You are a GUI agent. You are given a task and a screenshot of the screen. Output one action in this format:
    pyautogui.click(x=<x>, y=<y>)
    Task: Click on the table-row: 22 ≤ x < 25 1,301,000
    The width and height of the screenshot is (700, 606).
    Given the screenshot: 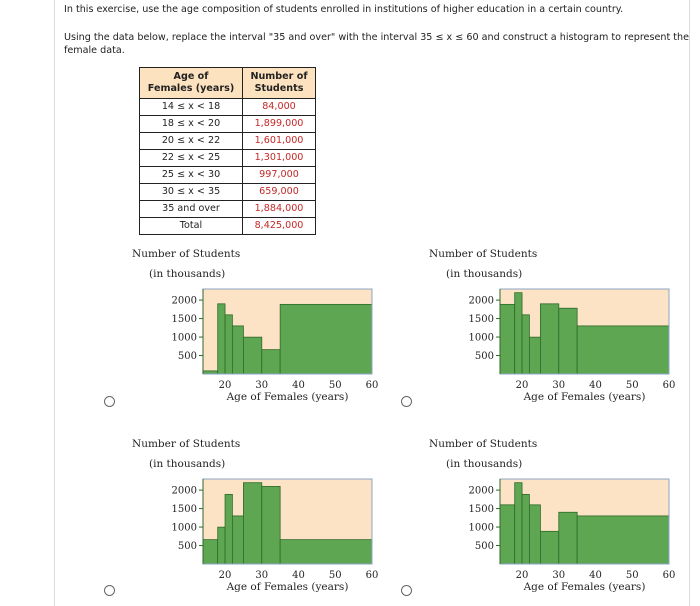 What is the action you would take?
    pyautogui.click(x=227, y=158)
    